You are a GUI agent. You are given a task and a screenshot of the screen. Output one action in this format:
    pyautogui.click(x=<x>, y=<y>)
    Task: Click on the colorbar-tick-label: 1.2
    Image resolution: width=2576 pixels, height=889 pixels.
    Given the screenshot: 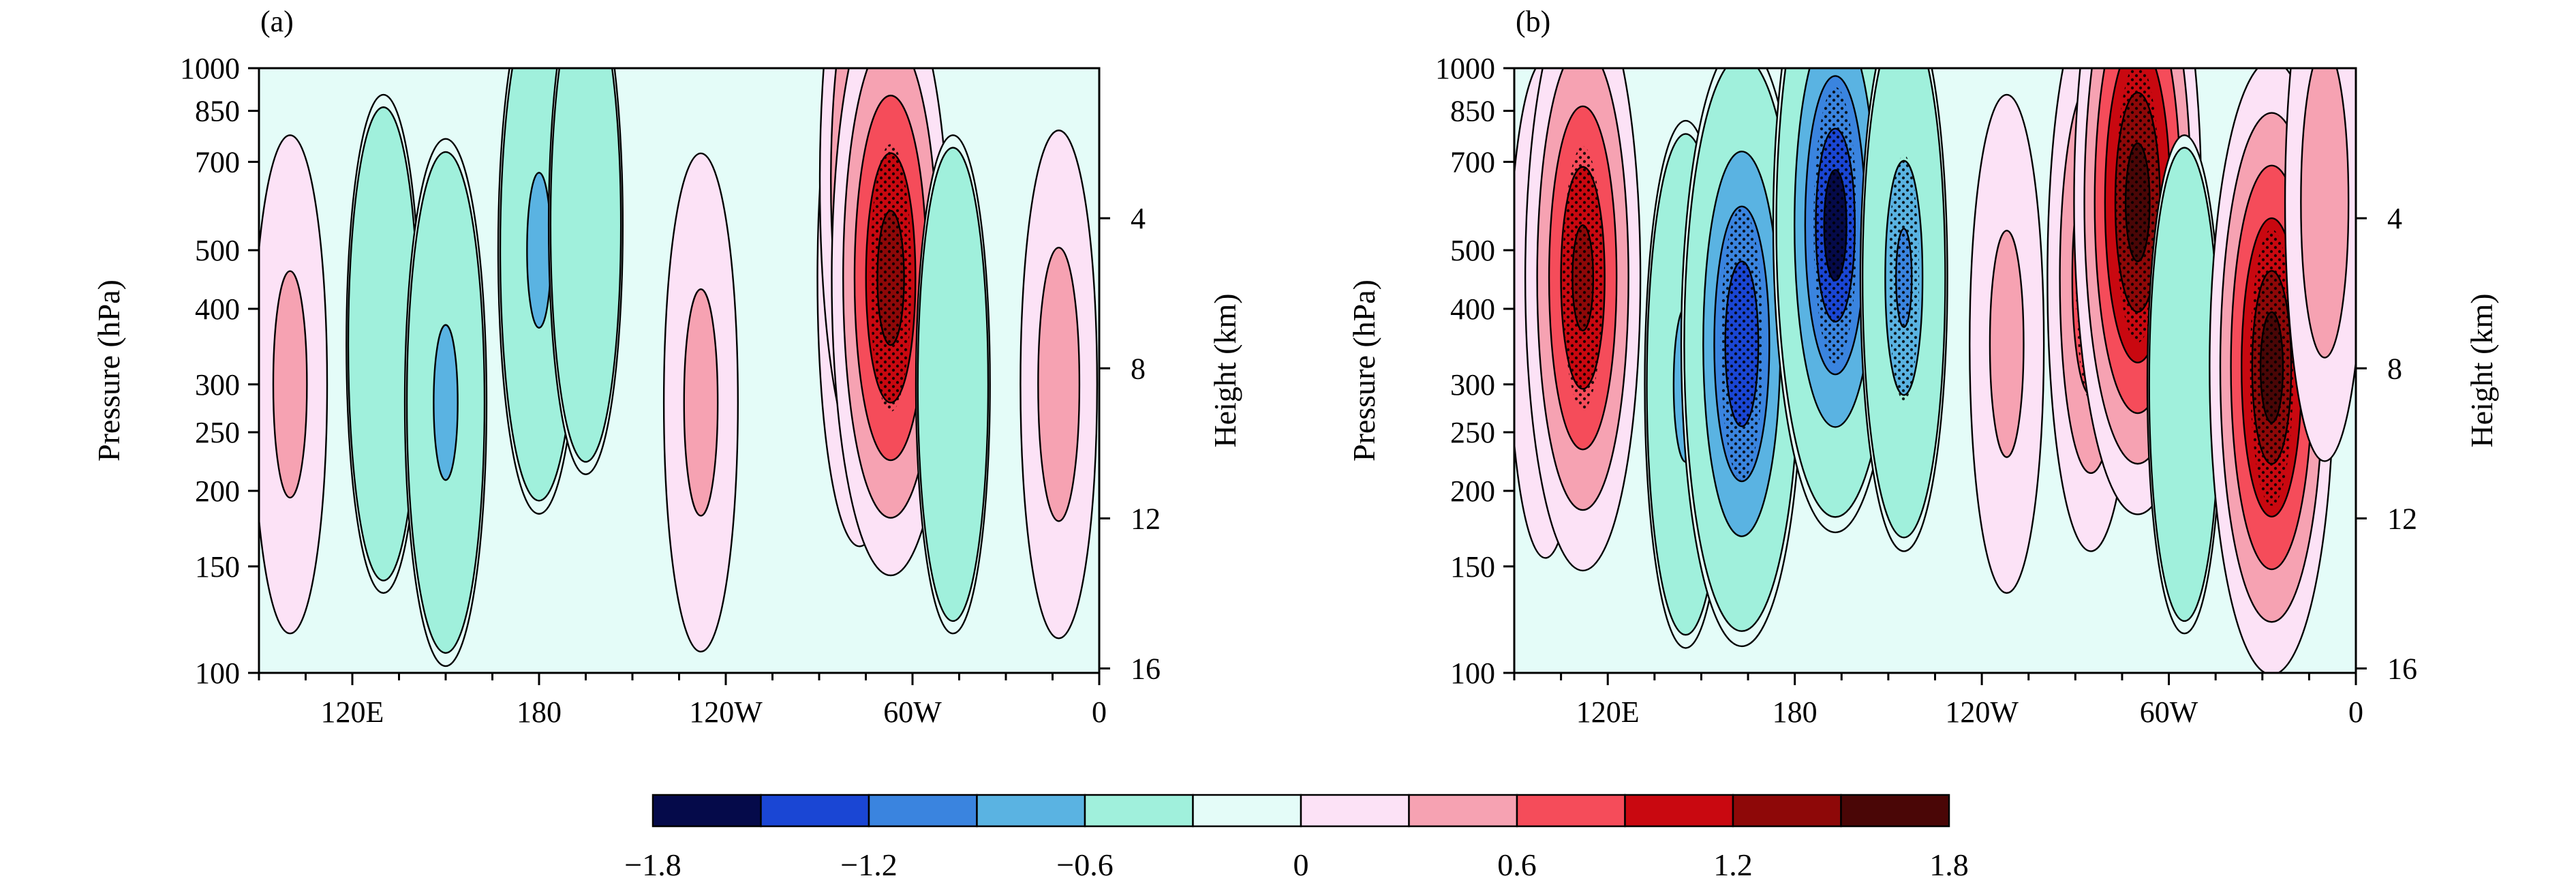 What is the action you would take?
    pyautogui.click(x=1733, y=864)
    